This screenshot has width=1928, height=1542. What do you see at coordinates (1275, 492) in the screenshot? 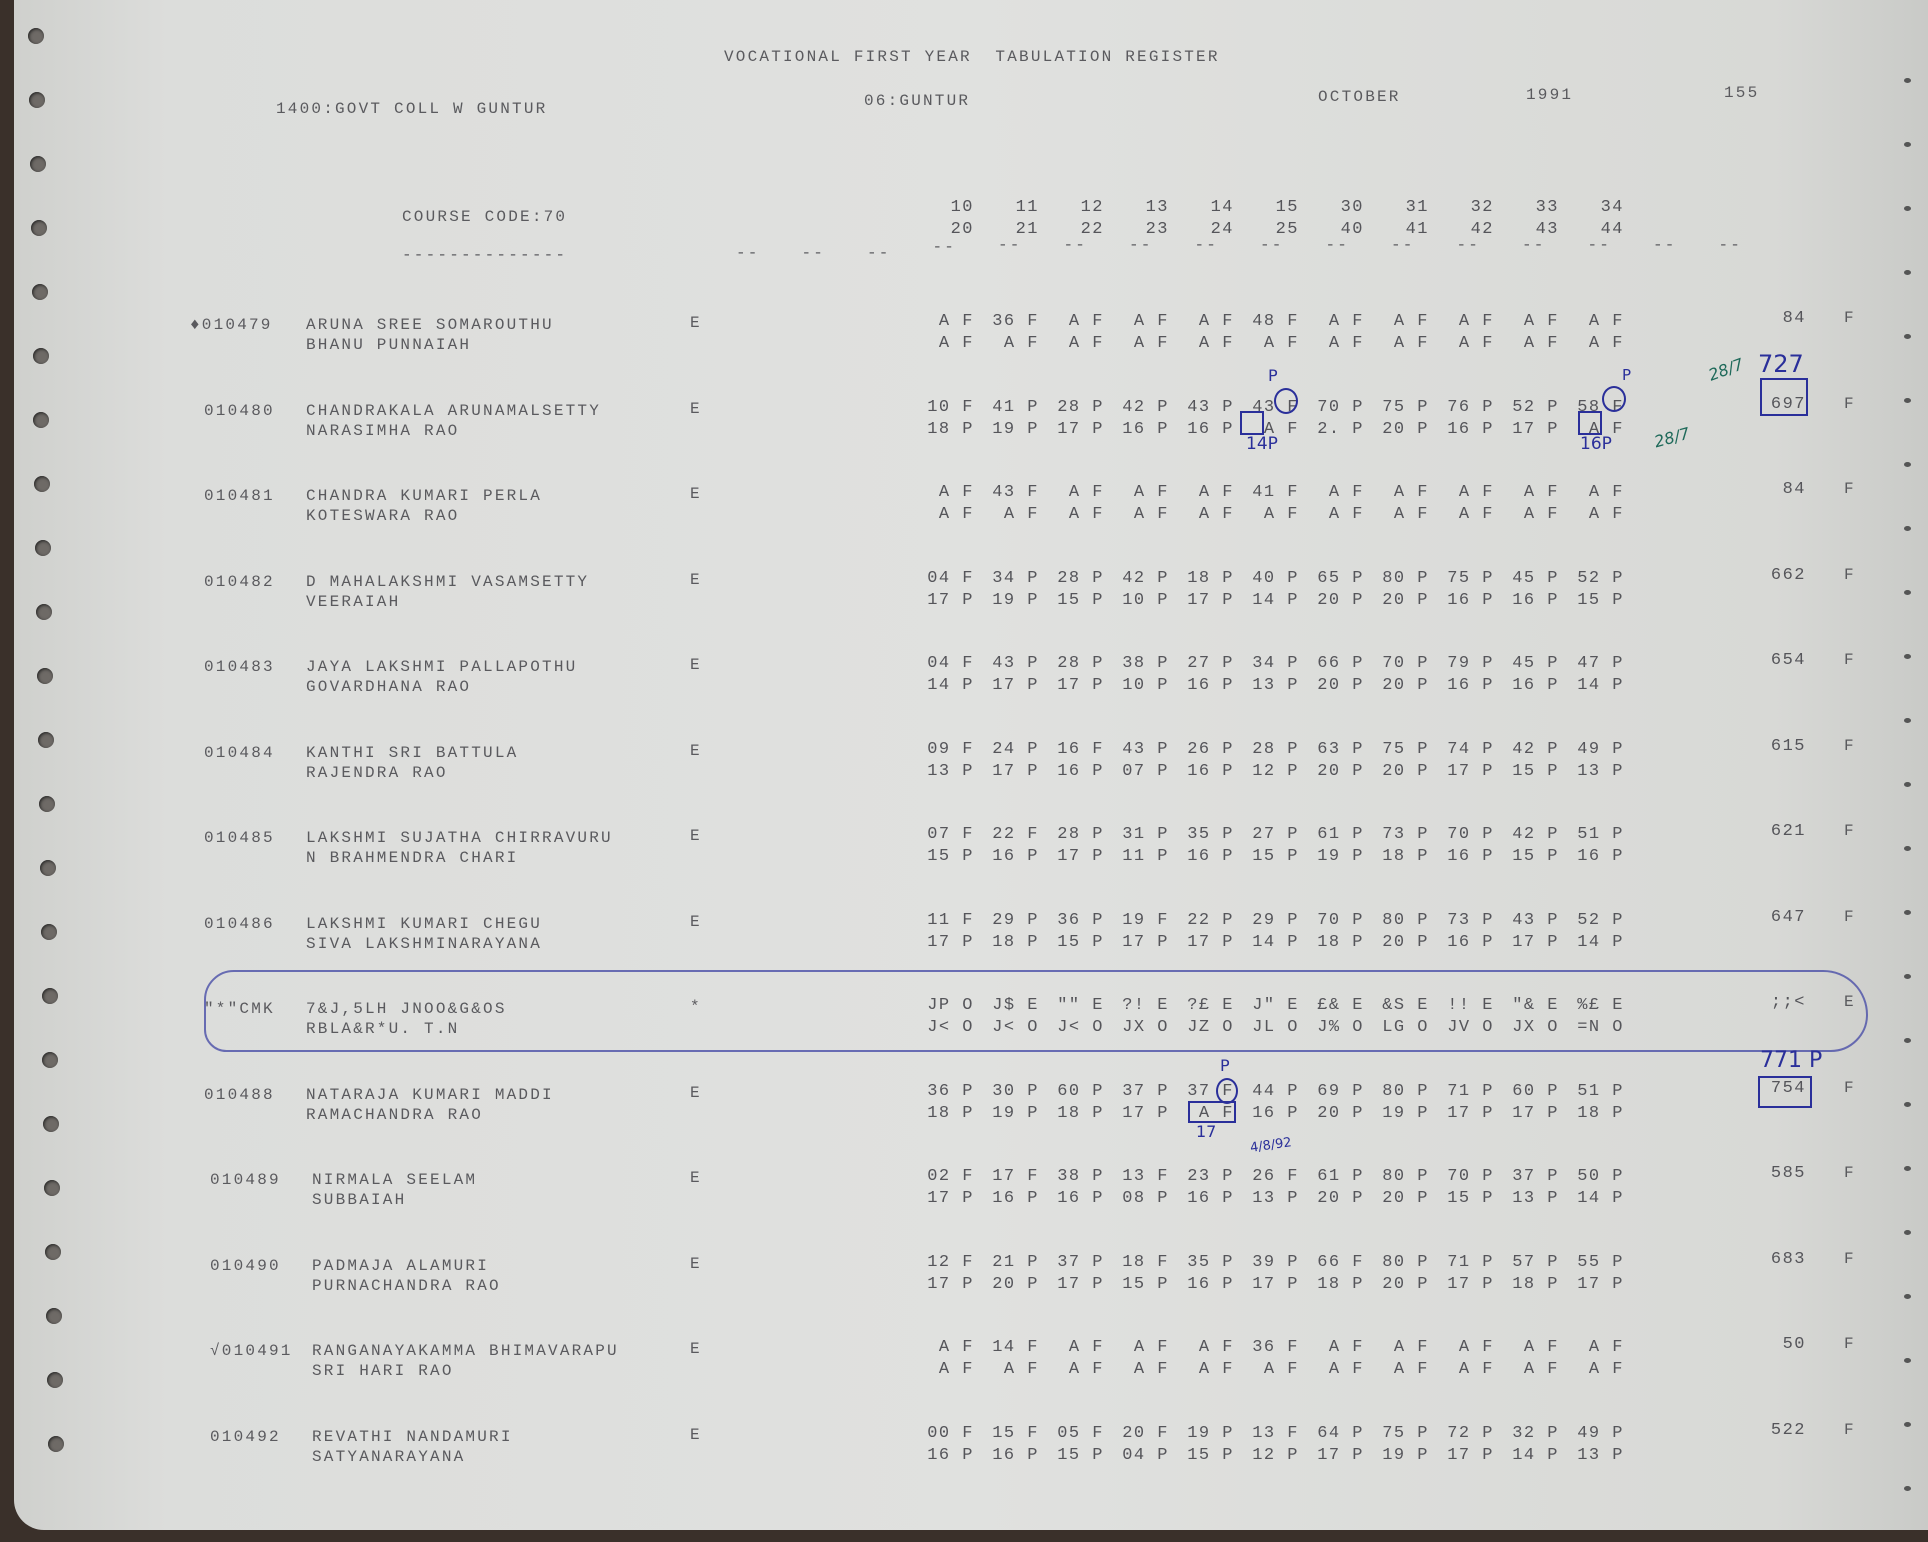
I see `mark-cell: 41 F` at bounding box center [1275, 492].